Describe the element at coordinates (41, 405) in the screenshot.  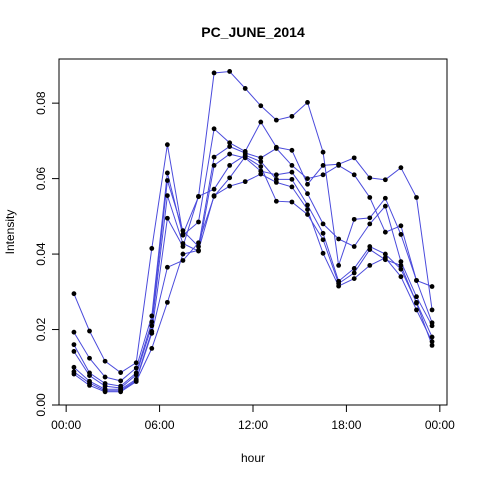
I see `y-tick-label: 0.00` at that location.